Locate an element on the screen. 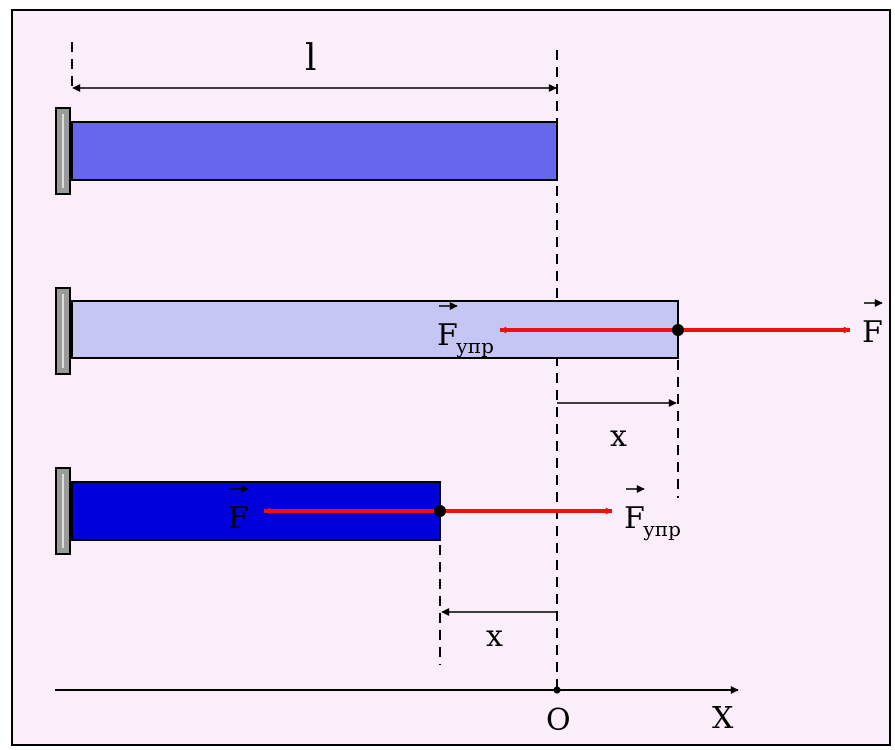 This screenshot has height=750, width=895. compress-displacement-label: x is located at coordinates (494, 636).